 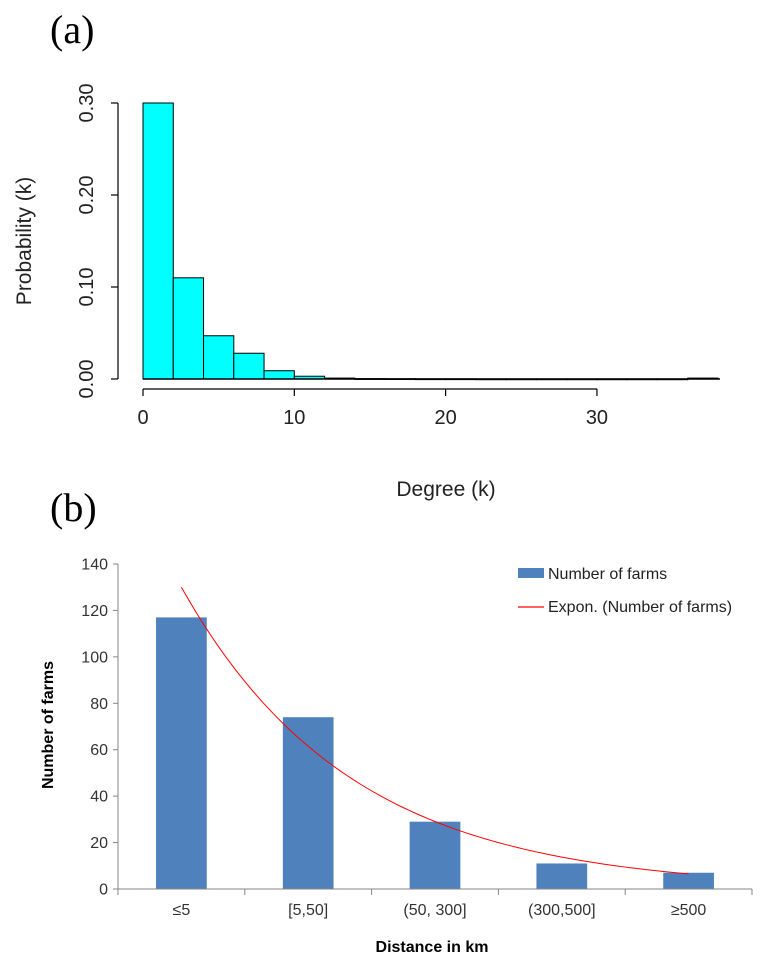 What do you see at coordinates (94, 657) in the screenshot?
I see `y-tick-label-b: 100` at bounding box center [94, 657].